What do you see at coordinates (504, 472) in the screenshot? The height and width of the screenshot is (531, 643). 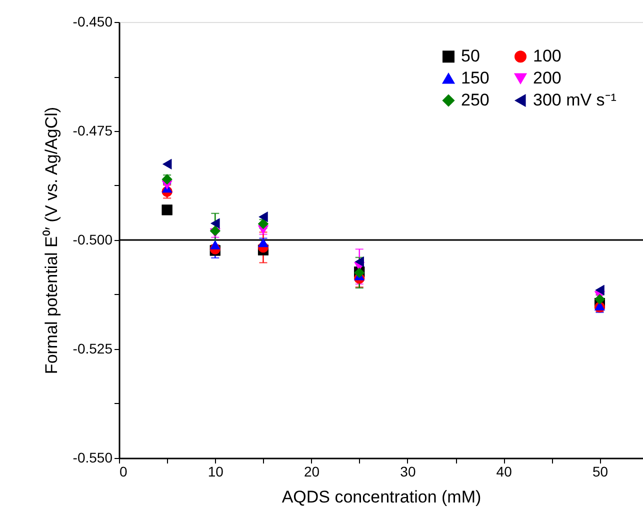 I see `x-tick-label: 40` at bounding box center [504, 472].